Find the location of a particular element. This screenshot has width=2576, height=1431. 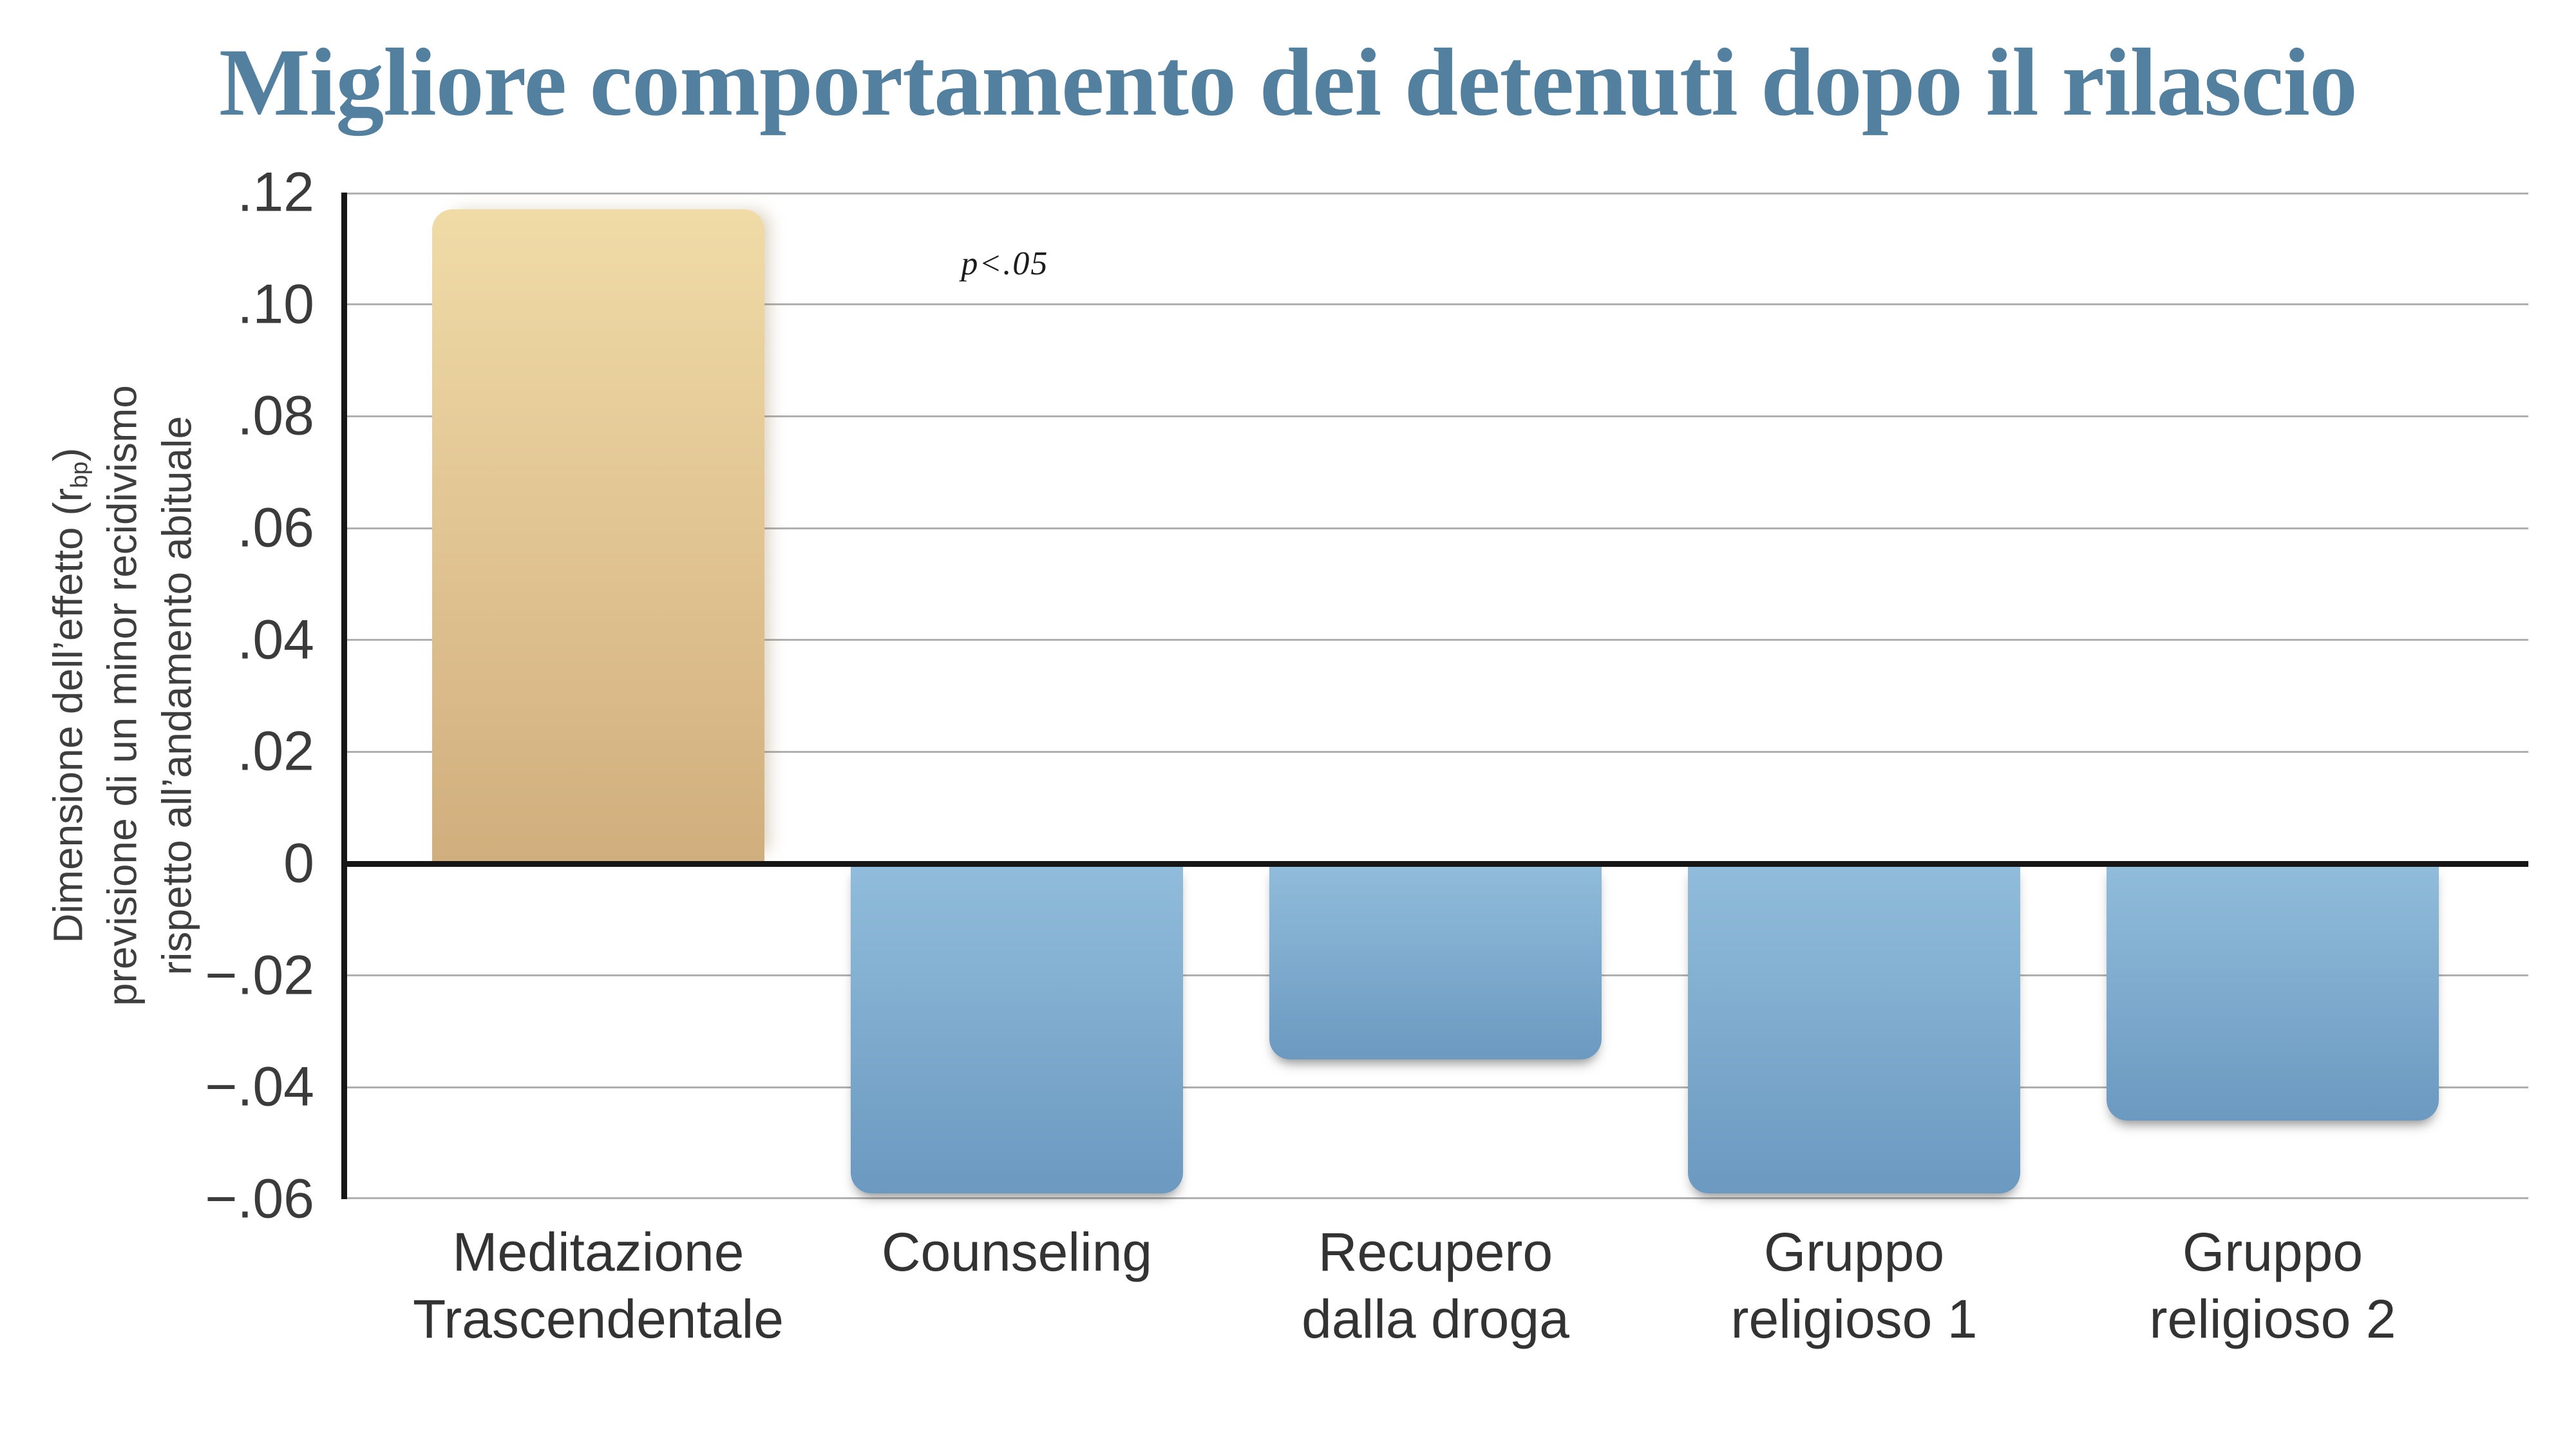

y-tick-label: .08 is located at coordinates (275, 415).